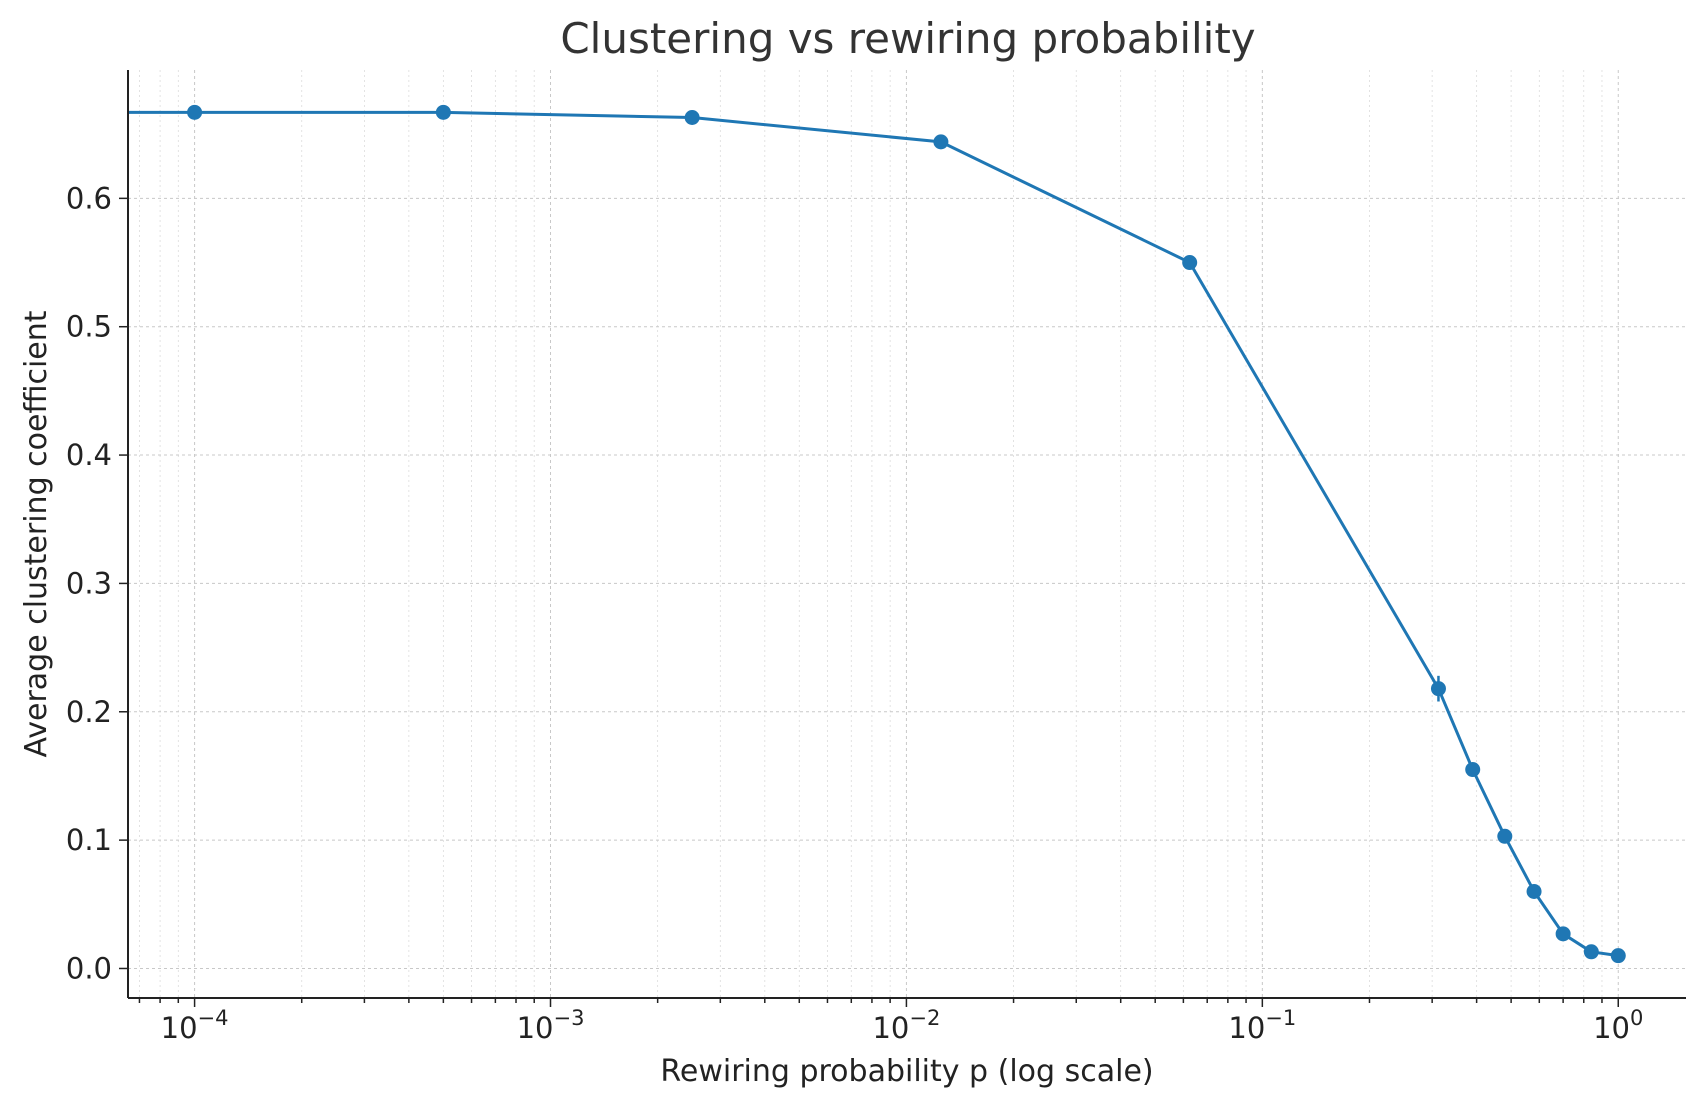  What do you see at coordinates (906, 1071) in the screenshot?
I see `x-axis-label: Rewiring probability p (log scale)` at bounding box center [906, 1071].